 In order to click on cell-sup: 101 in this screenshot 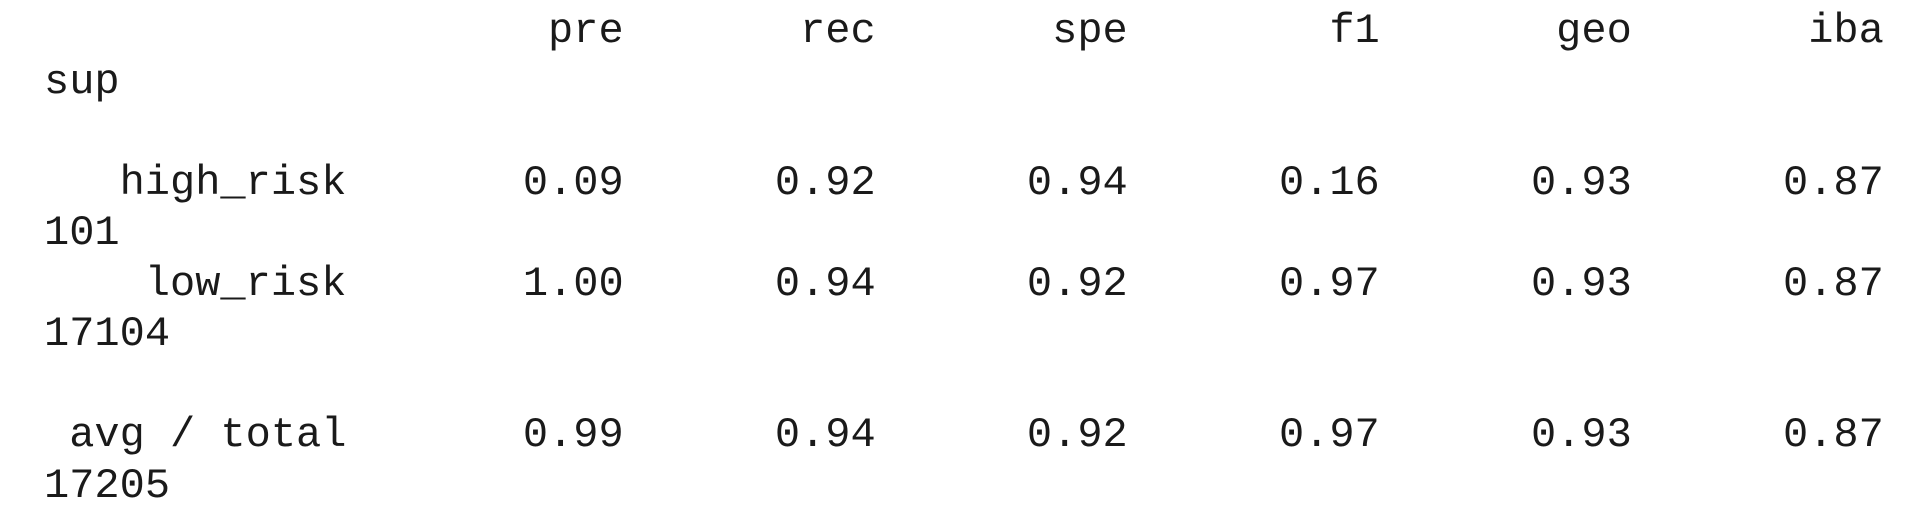, I will do `click(82, 233)`.